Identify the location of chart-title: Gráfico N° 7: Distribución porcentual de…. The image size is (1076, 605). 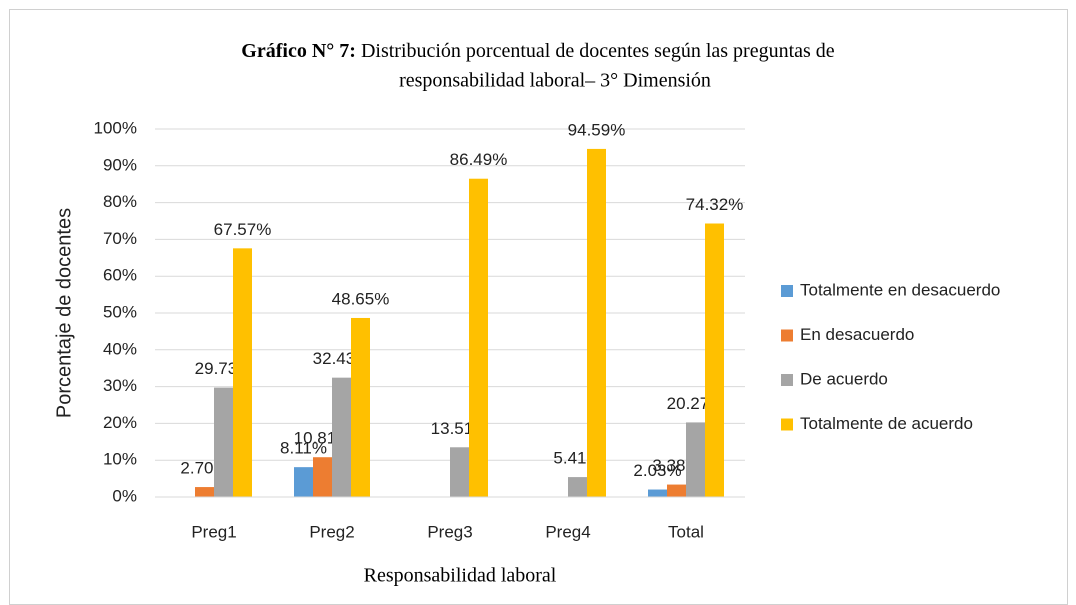
(538, 51).